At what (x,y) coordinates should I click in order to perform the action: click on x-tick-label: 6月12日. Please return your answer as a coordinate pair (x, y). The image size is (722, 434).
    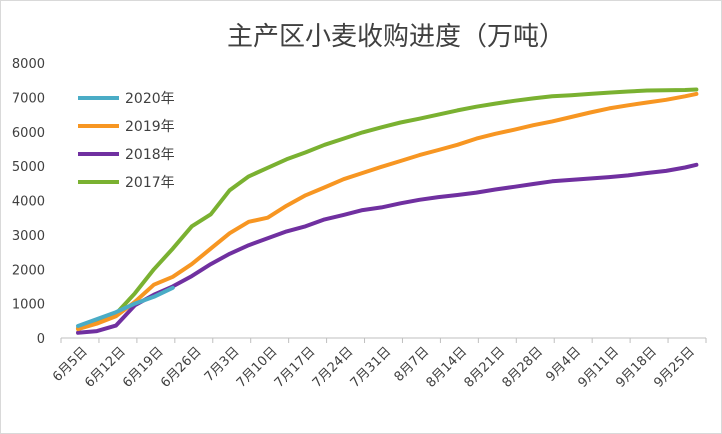
    Looking at the image, I should click on (105, 367).